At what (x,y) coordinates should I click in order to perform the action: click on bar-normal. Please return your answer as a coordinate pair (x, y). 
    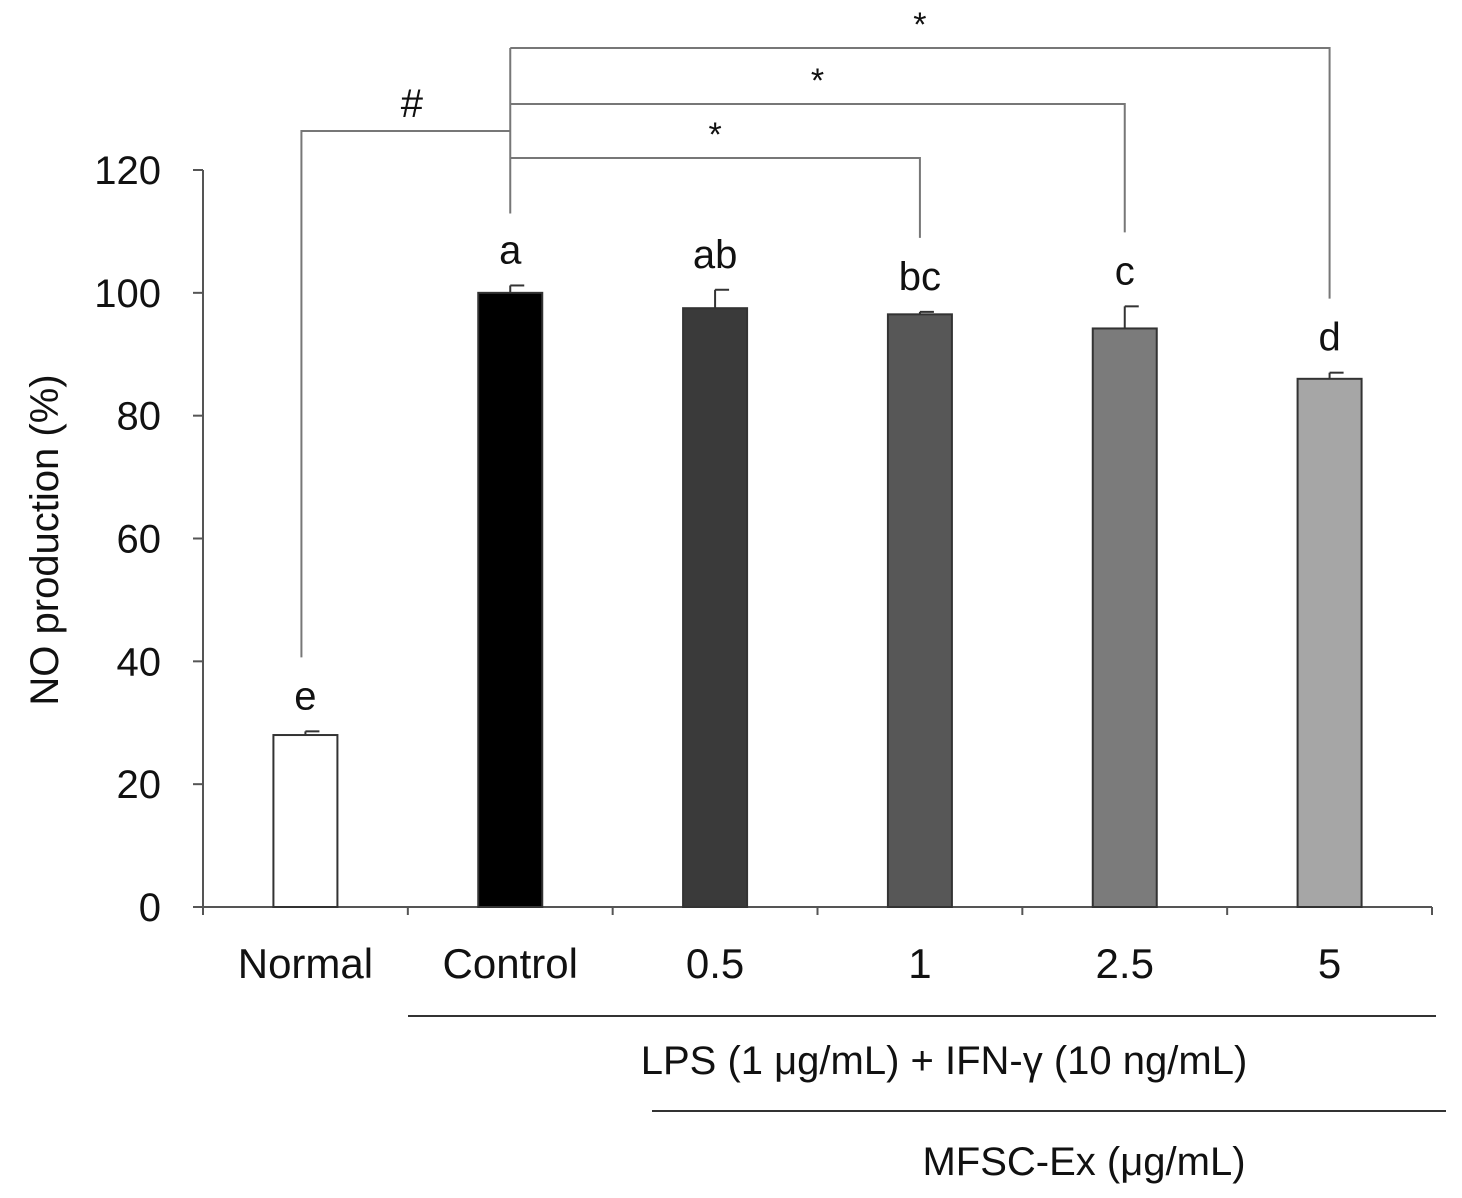
    Looking at the image, I should click on (305, 821).